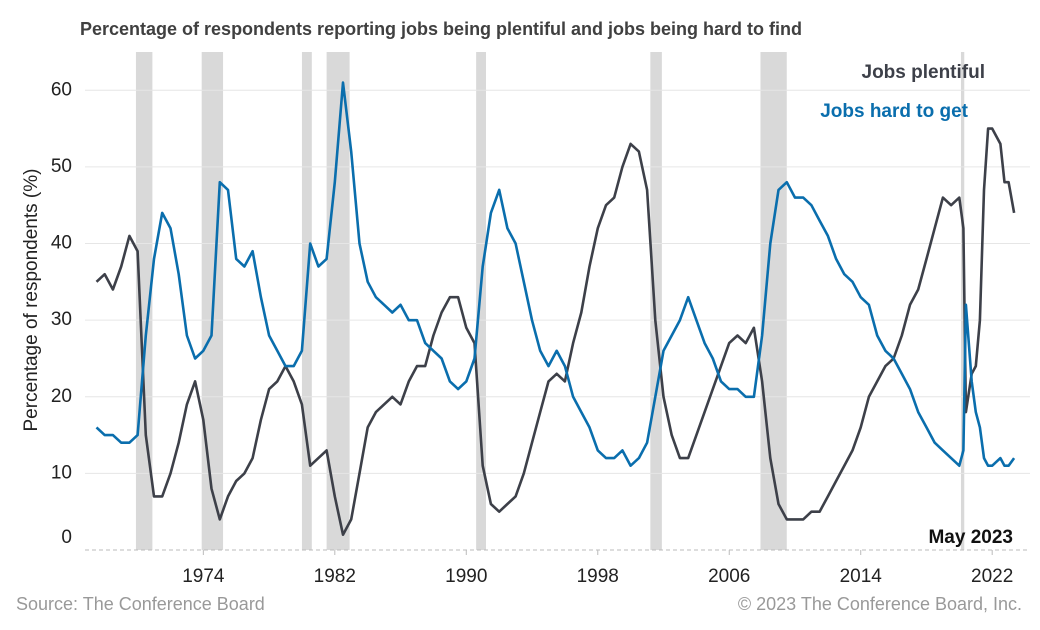  I want to click on y-tick-label: 30, so click(61, 319).